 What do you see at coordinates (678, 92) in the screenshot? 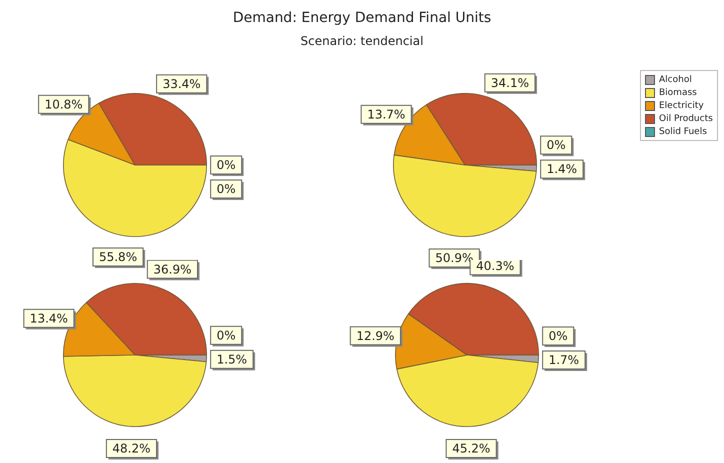
I see `legend-label: Biomass` at bounding box center [678, 92].